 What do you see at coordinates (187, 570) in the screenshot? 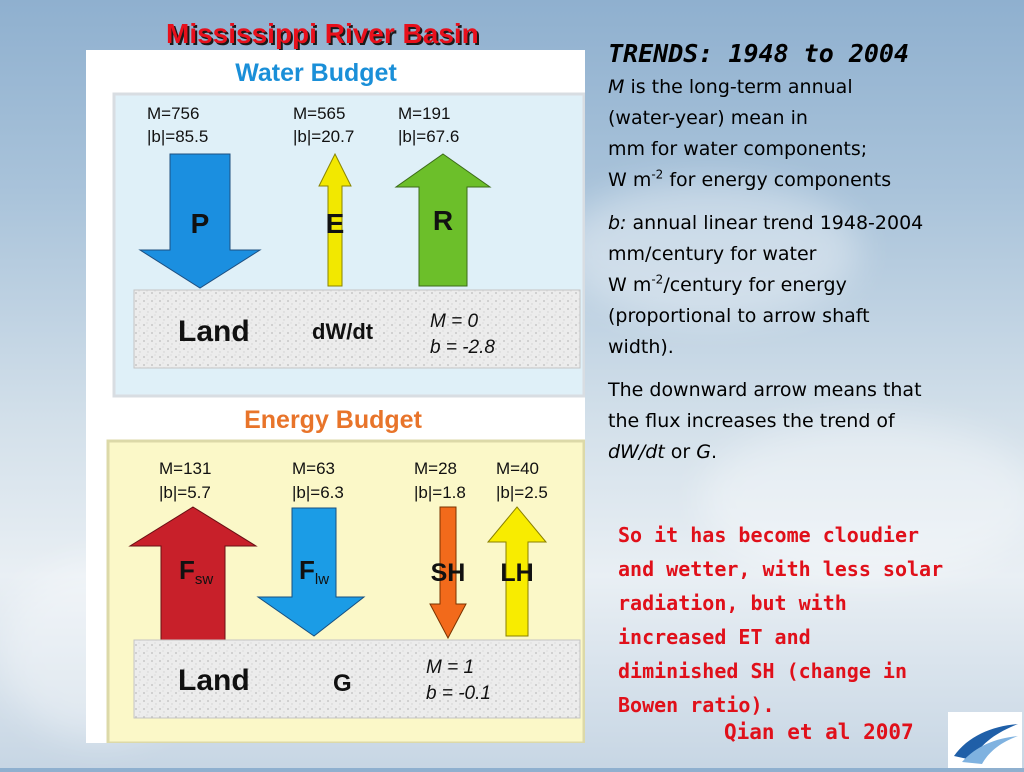
I see `flux-fsw-symbol-main: F` at bounding box center [187, 570].